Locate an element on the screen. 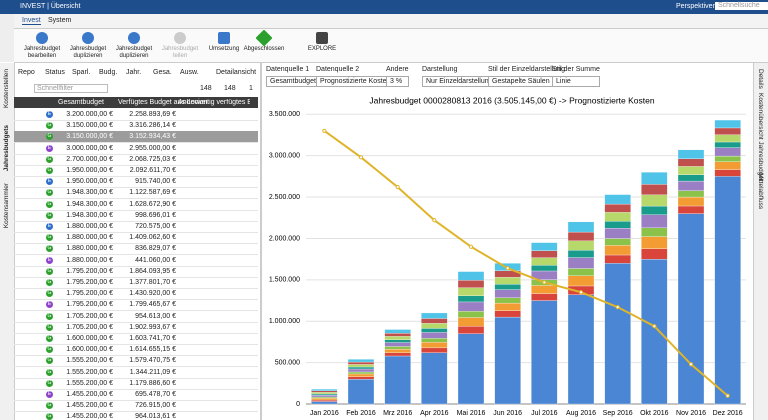  control-select: Gesamtbudget is located at coordinates (293, 81).